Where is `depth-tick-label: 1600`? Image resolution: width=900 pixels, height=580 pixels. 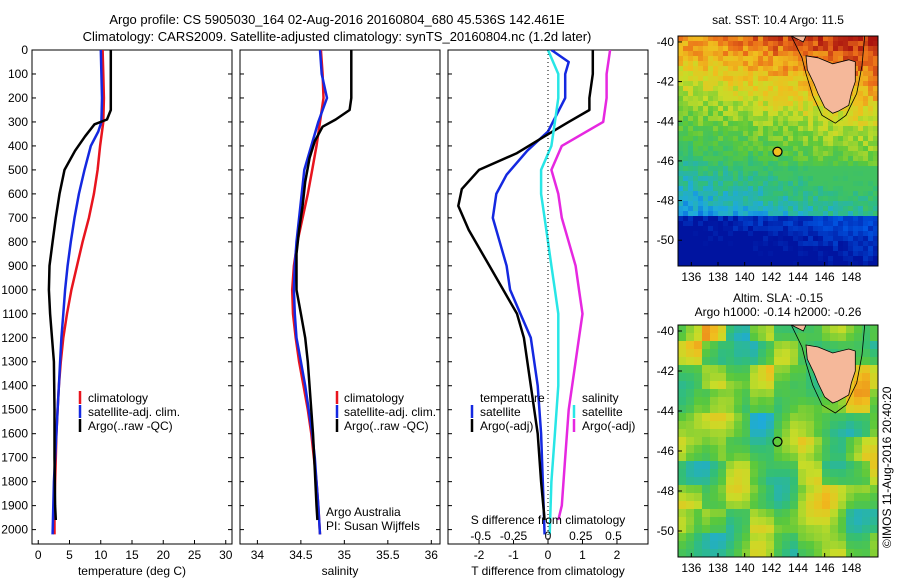
depth-tick-label: 1600 is located at coordinates (14, 434).